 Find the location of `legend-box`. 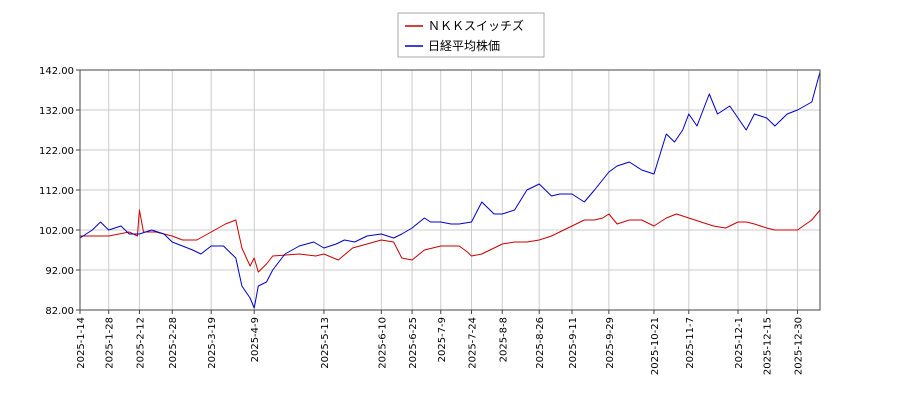

legend-box is located at coordinates (471, 35).